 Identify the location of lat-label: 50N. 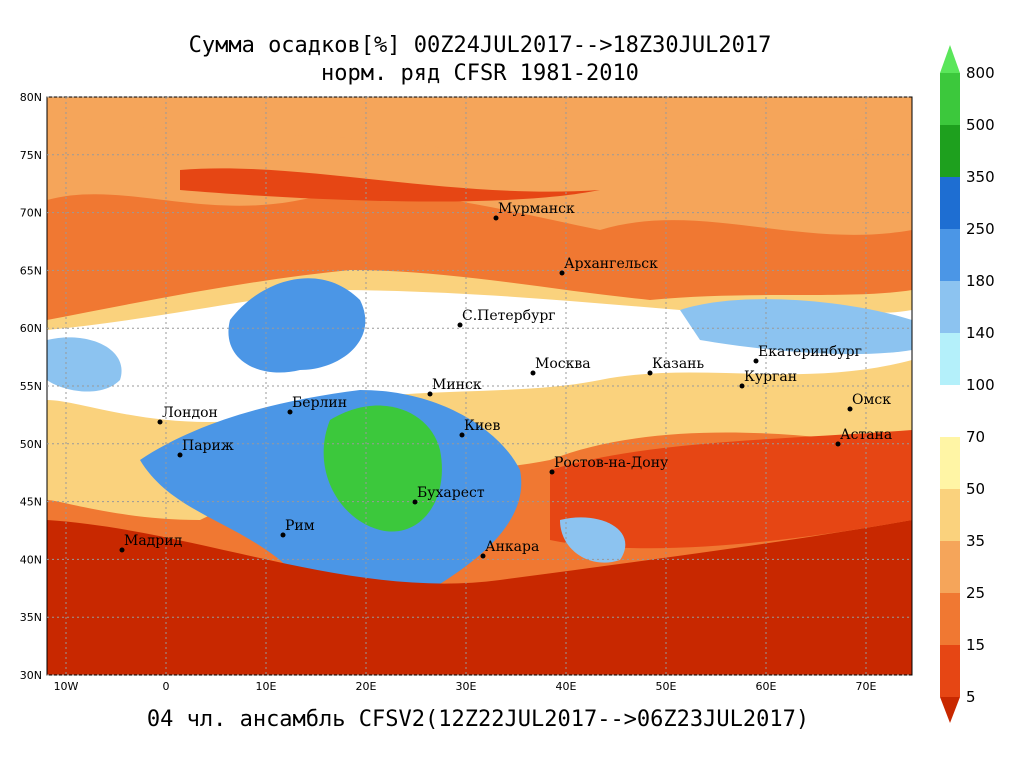
(31, 444).